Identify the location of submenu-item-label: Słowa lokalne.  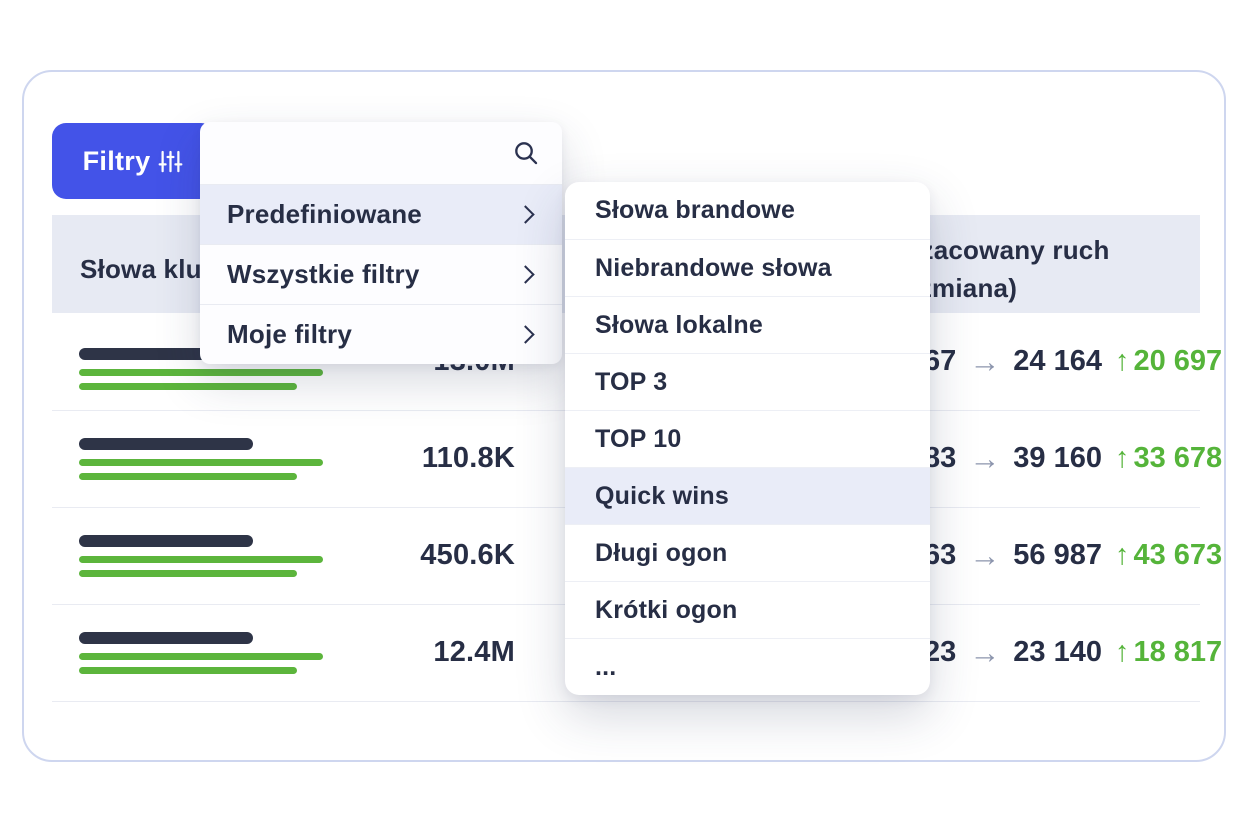
(679, 324).